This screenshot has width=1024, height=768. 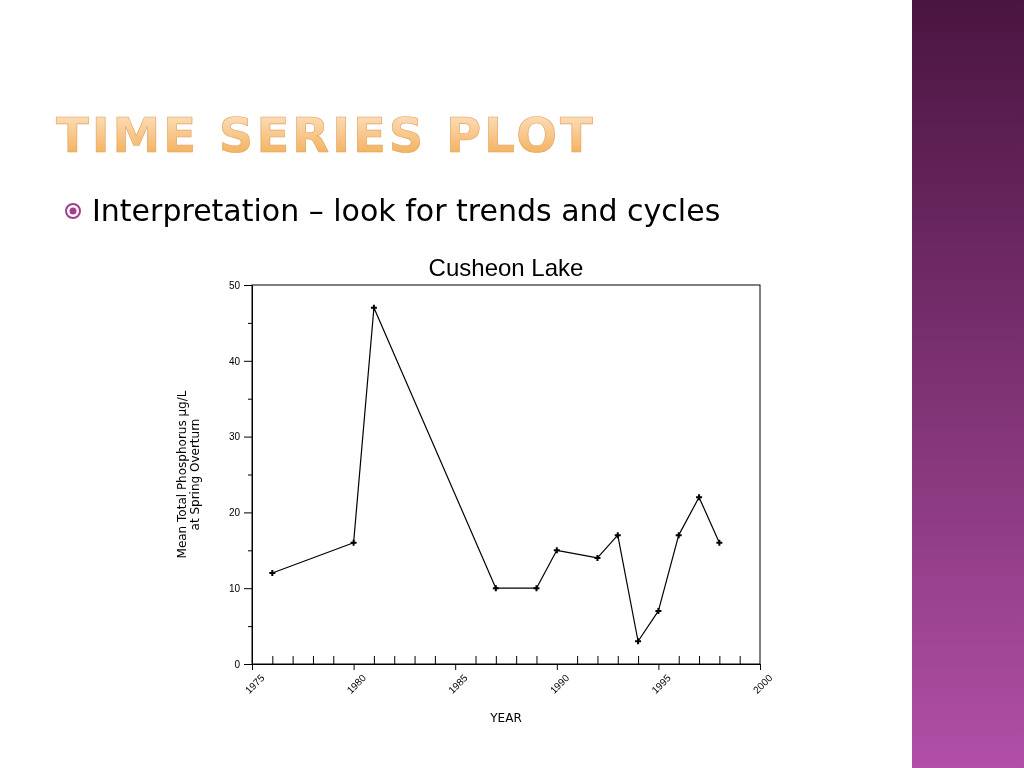 What do you see at coordinates (406, 210) in the screenshot?
I see `text: Interpretation – look for trends and cycles` at bounding box center [406, 210].